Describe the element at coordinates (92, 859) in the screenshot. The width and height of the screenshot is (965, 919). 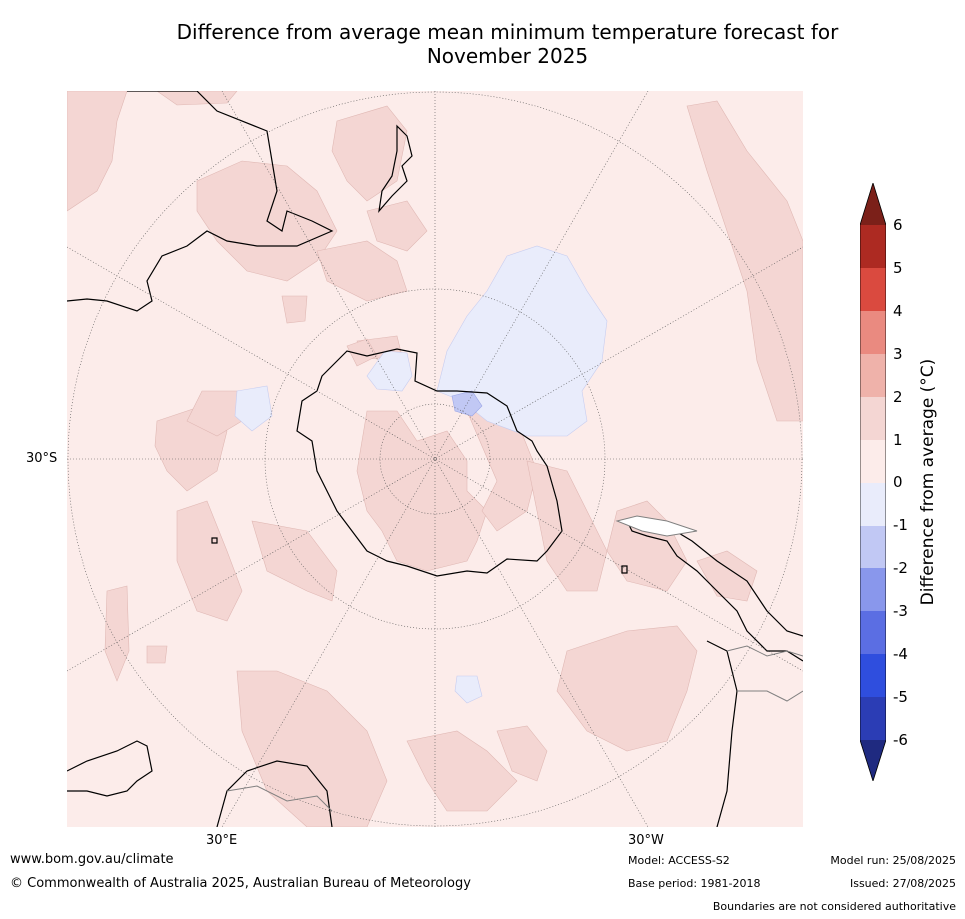
I see `footer-website-link: www.bom.gov.au/climate` at that location.